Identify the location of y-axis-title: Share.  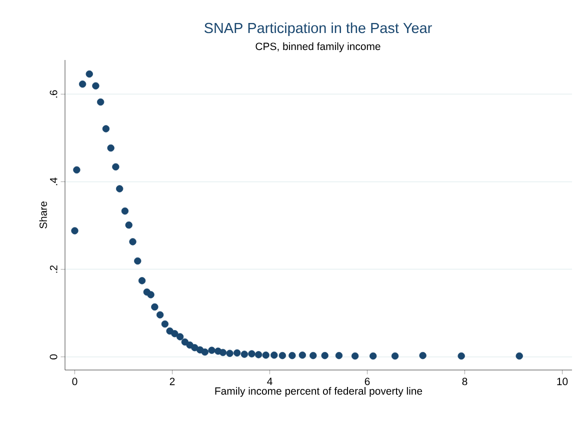
(43, 215).